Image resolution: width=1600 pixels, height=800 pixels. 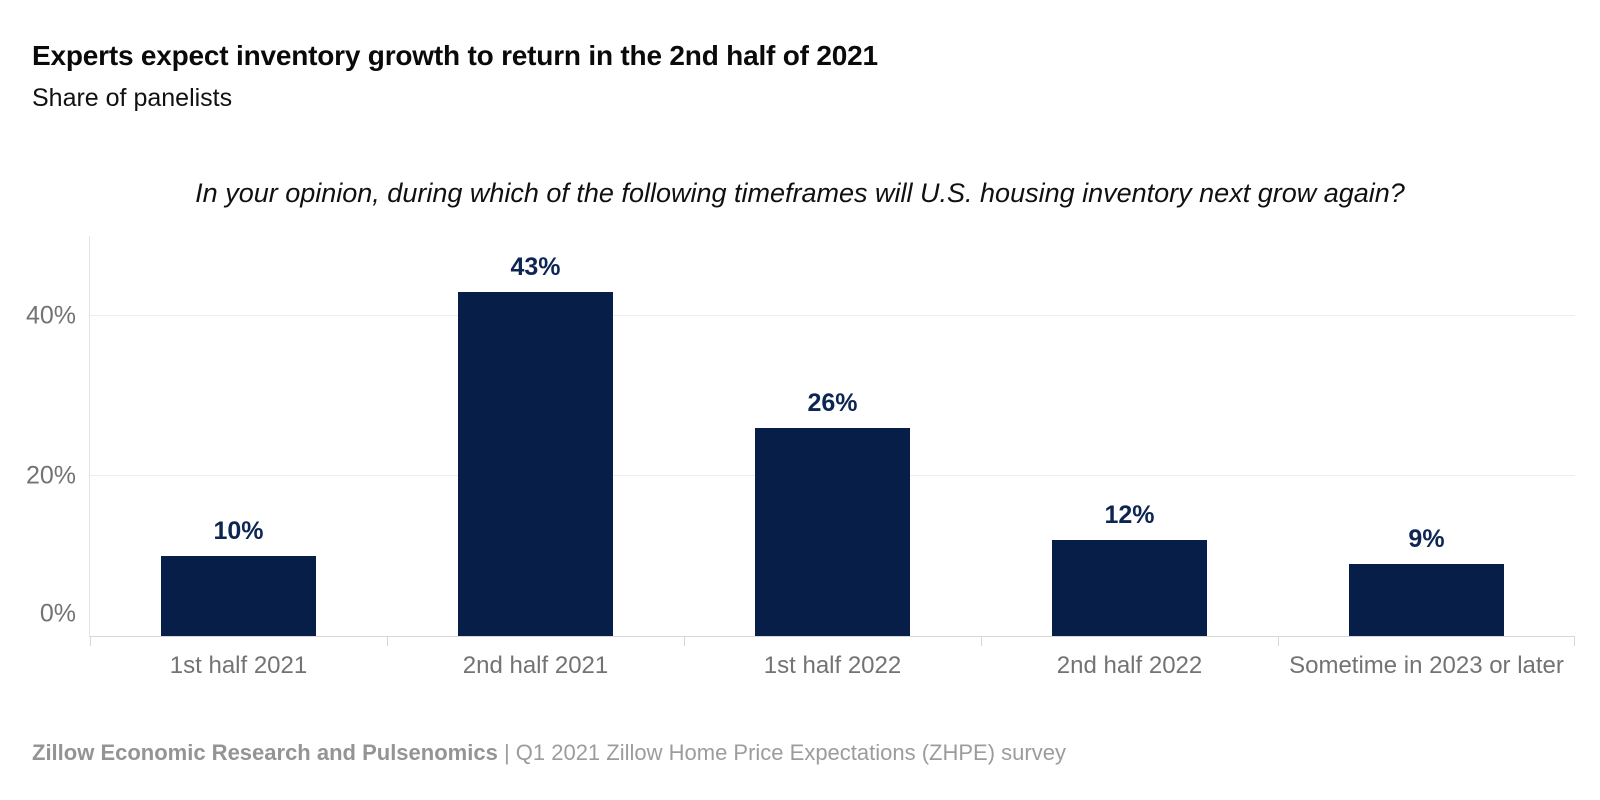 I want to click on y-axis-tick-label: 0%, so click(x=57, y=613).